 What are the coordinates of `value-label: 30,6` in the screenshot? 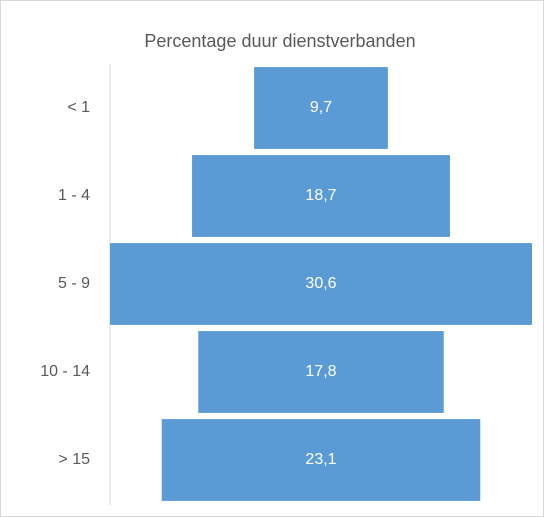 It's located at (320, 283).